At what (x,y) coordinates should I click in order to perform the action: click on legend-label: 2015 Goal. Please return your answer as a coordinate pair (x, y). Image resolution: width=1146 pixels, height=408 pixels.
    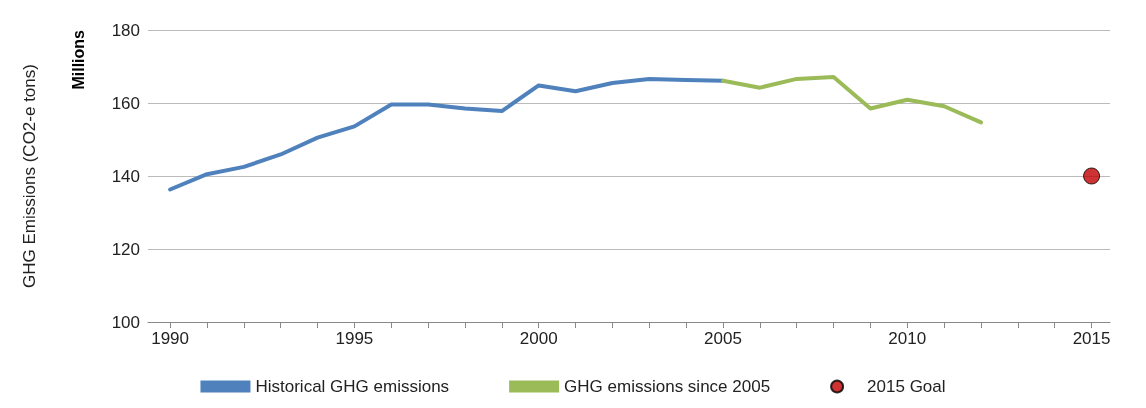
    Looking at the image, I should click on (906, 386).